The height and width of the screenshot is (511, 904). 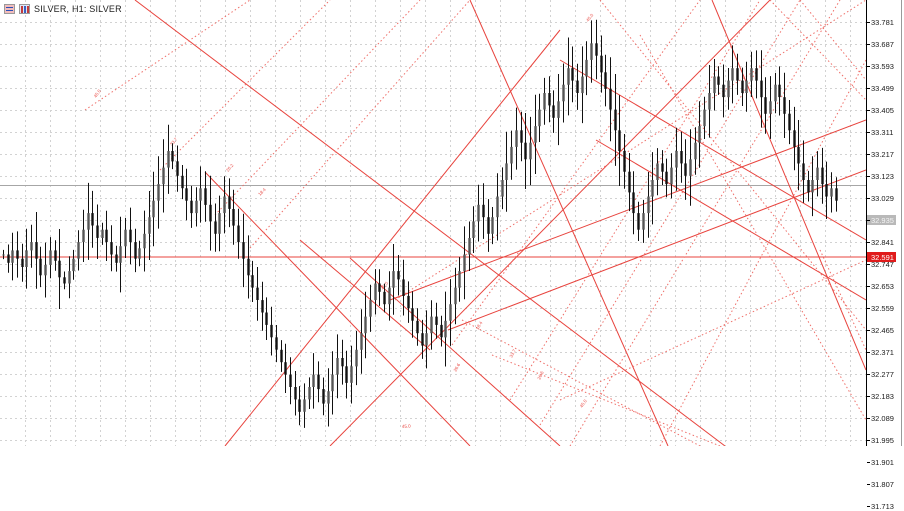 I want to click on price-value: 33.123, so click(x=882, y=176).